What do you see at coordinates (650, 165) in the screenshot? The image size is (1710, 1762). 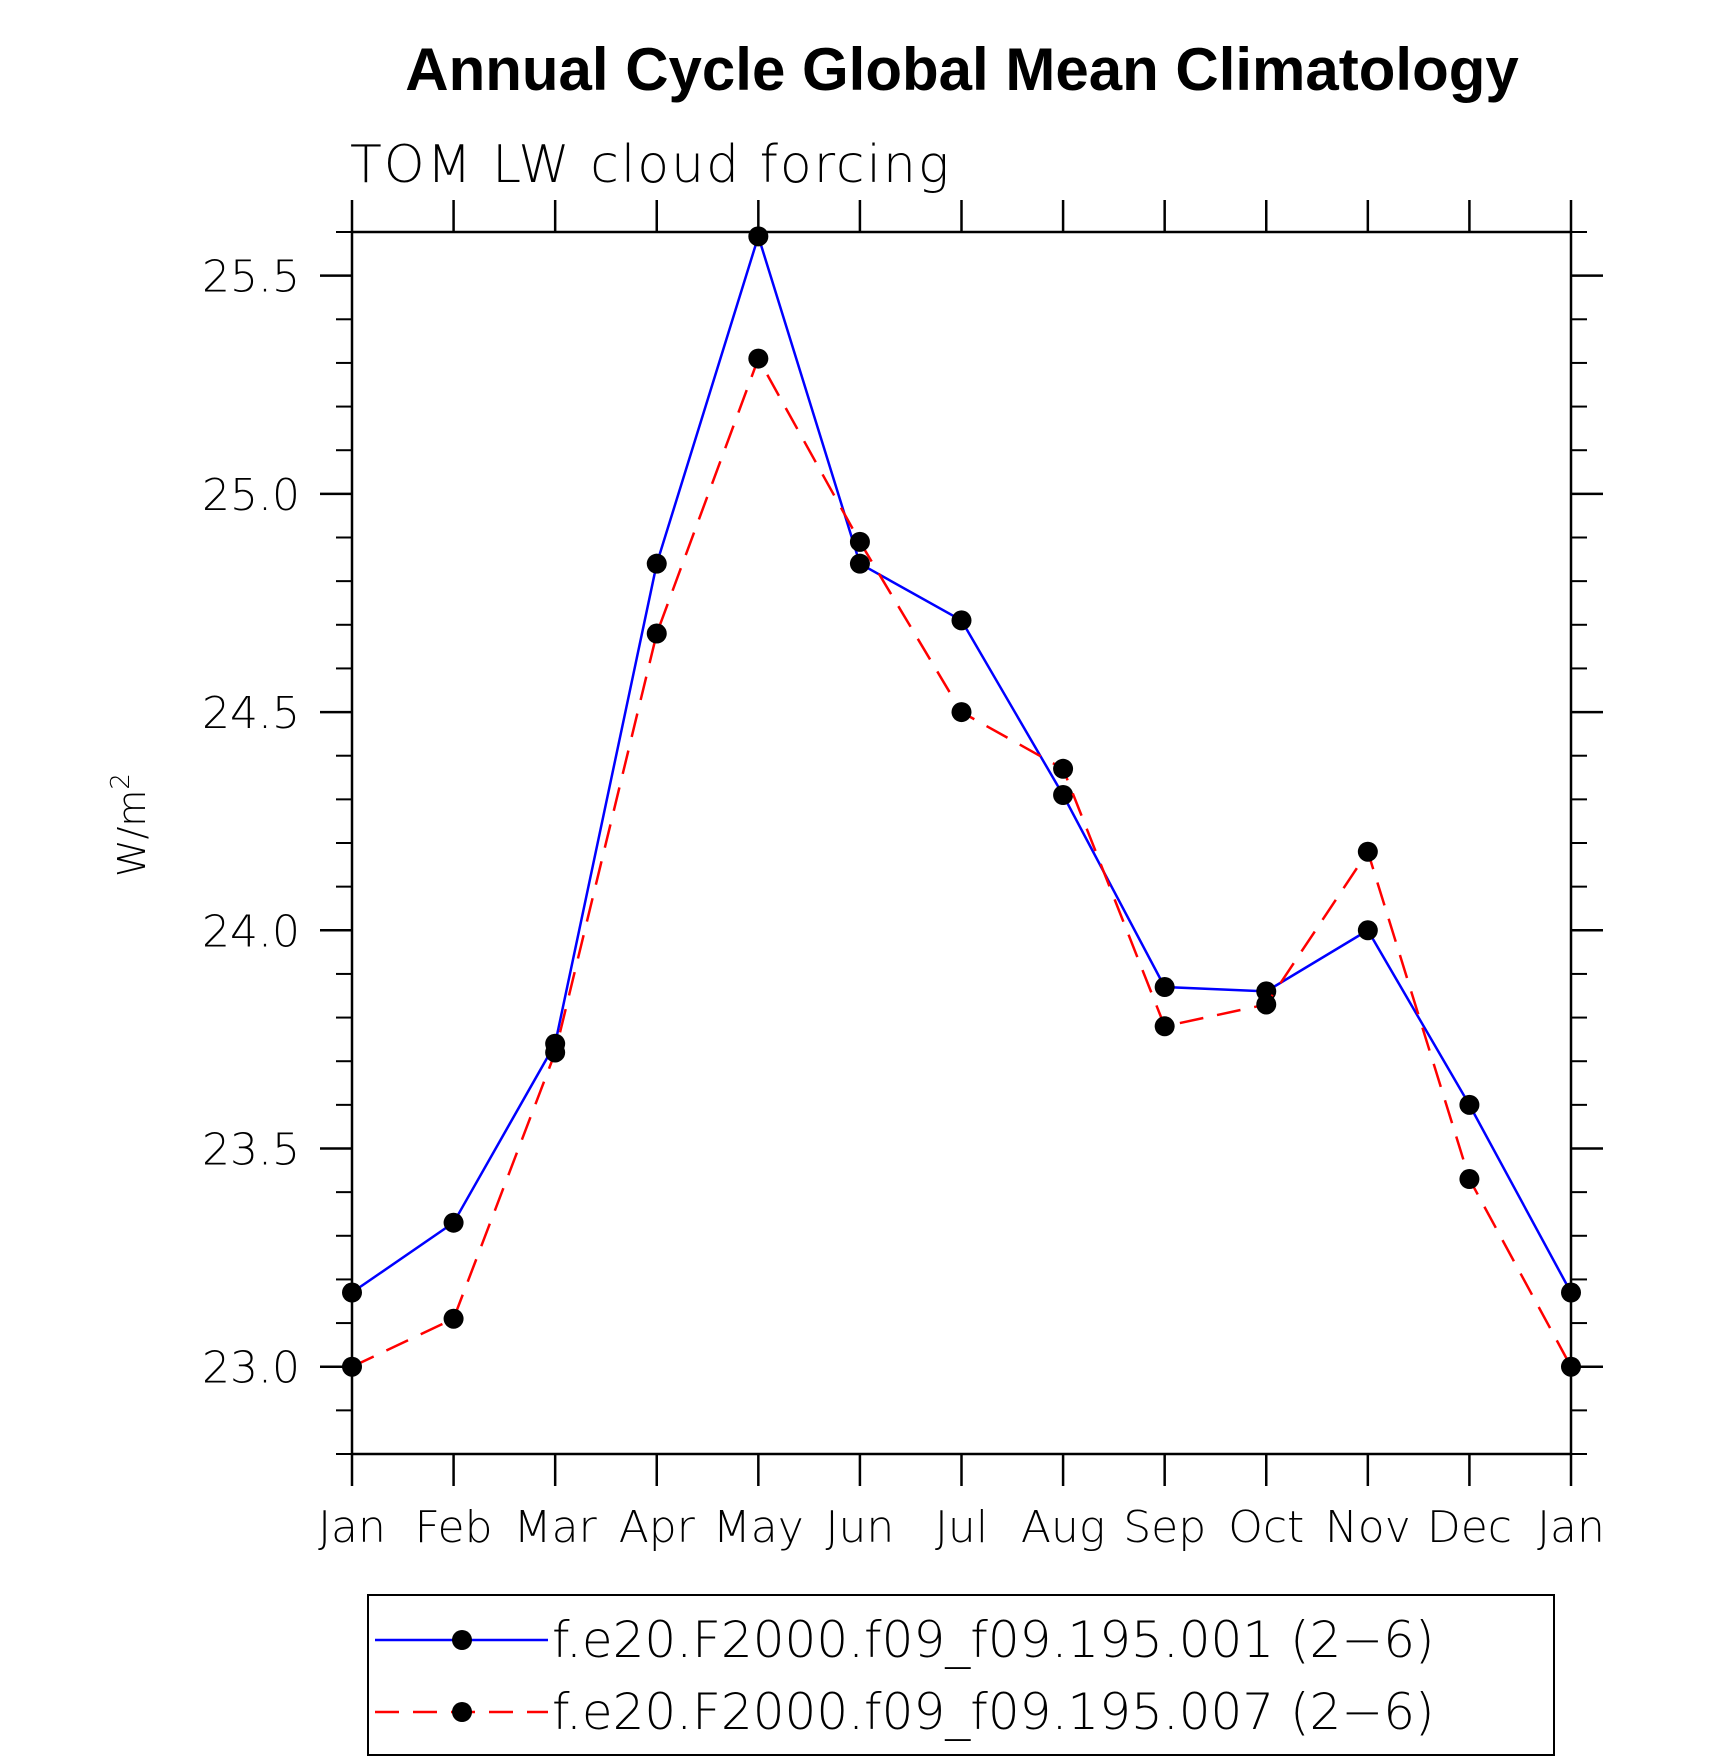 I see `chart-subtitle: TOM LW cloud forcing` at bounding box center [650, 165].